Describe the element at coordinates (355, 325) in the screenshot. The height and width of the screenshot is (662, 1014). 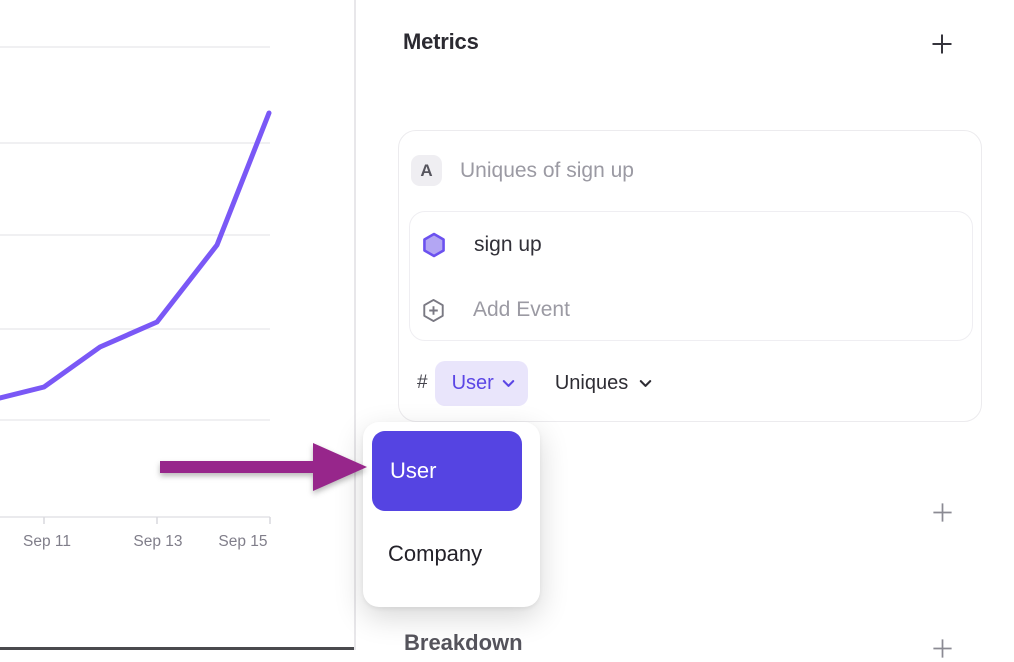
I see `panel-divider` at that location.